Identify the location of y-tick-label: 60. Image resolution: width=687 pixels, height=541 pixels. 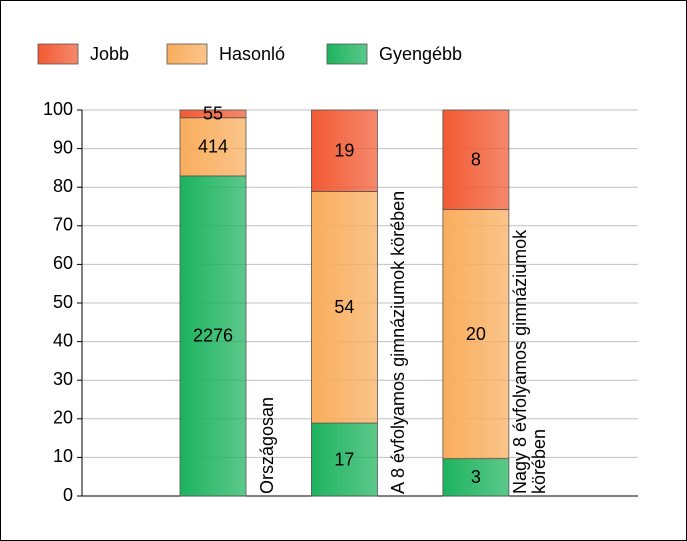
(63, 263).